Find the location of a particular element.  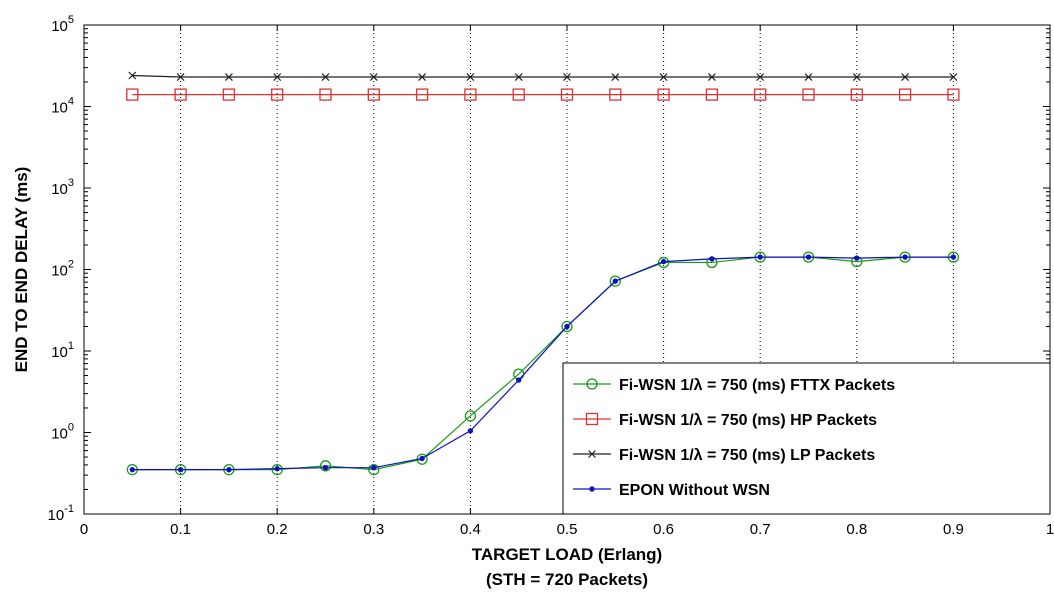

legend-label: Fi-WSN 1/λ = 750 (ms) HP Packets is located at coordinates (748, 420).